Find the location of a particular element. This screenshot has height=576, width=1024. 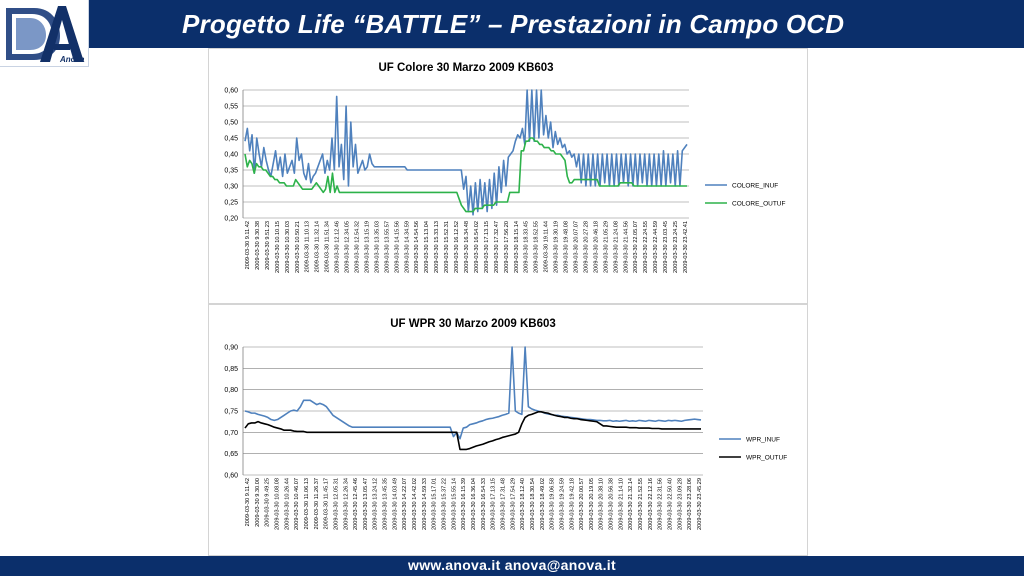

x-tick-label: 2009-03-30 18.15.14 is located at coordinates (517, 247).